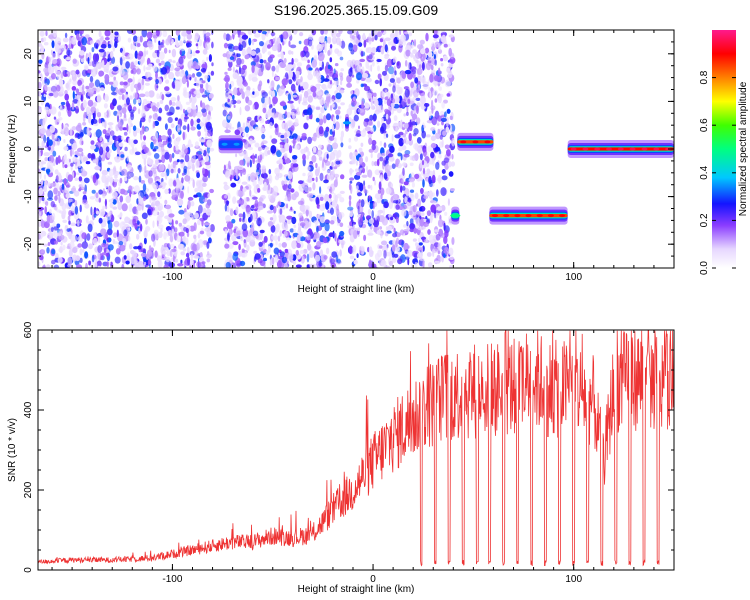  I want to click on colorbar-axes: 0.00.20.40.60.8, so click(717, 172).